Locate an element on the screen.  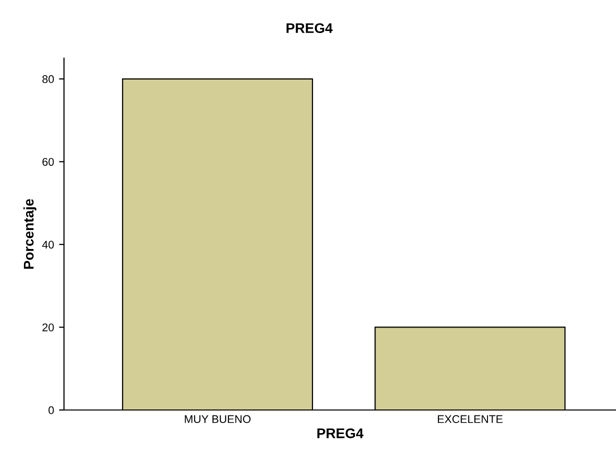
y-tick-label: 60 is located at coordinates (48, 162).